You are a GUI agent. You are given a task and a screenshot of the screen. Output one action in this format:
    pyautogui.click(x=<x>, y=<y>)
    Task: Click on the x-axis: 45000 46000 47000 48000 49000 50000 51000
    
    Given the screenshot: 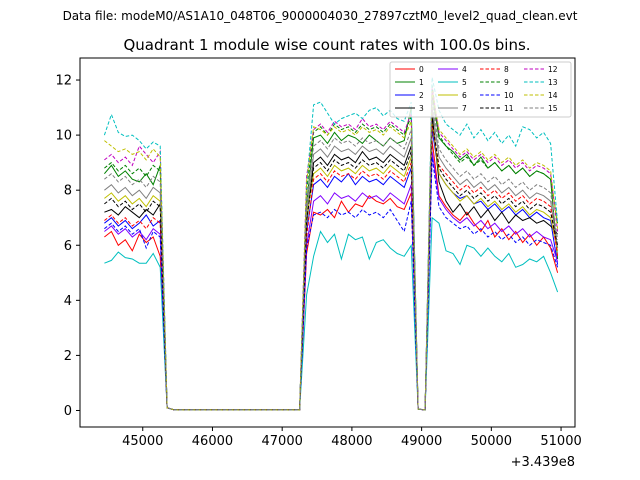 What is the action you would take?
    pyautogui.click(x=352, y=438)
    